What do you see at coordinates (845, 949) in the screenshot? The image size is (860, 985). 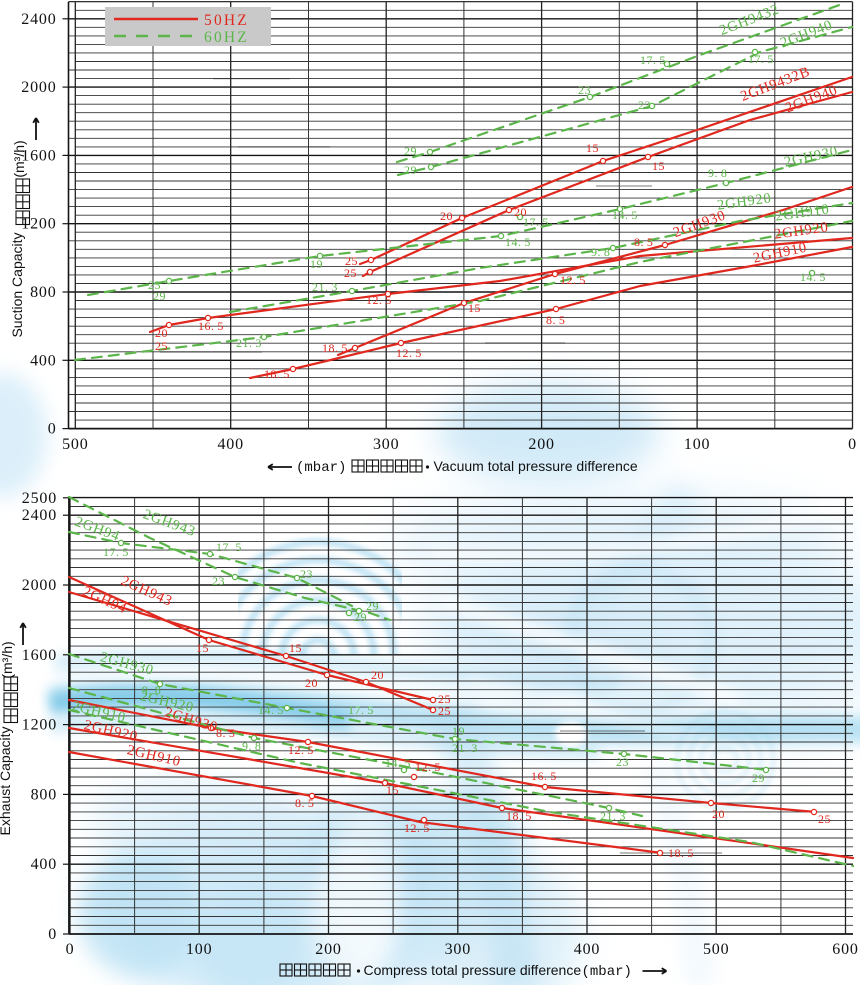 I see `svg-text: 600` at bounding box center [845, 949].